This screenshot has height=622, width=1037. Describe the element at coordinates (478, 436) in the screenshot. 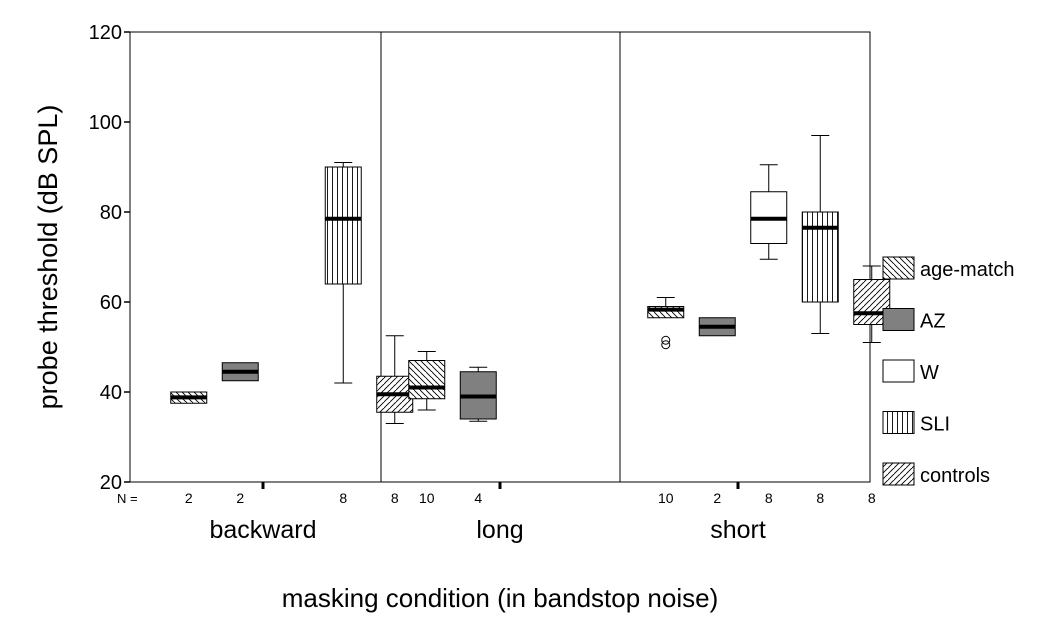

I see `box-long-AZ: 4` at that location.